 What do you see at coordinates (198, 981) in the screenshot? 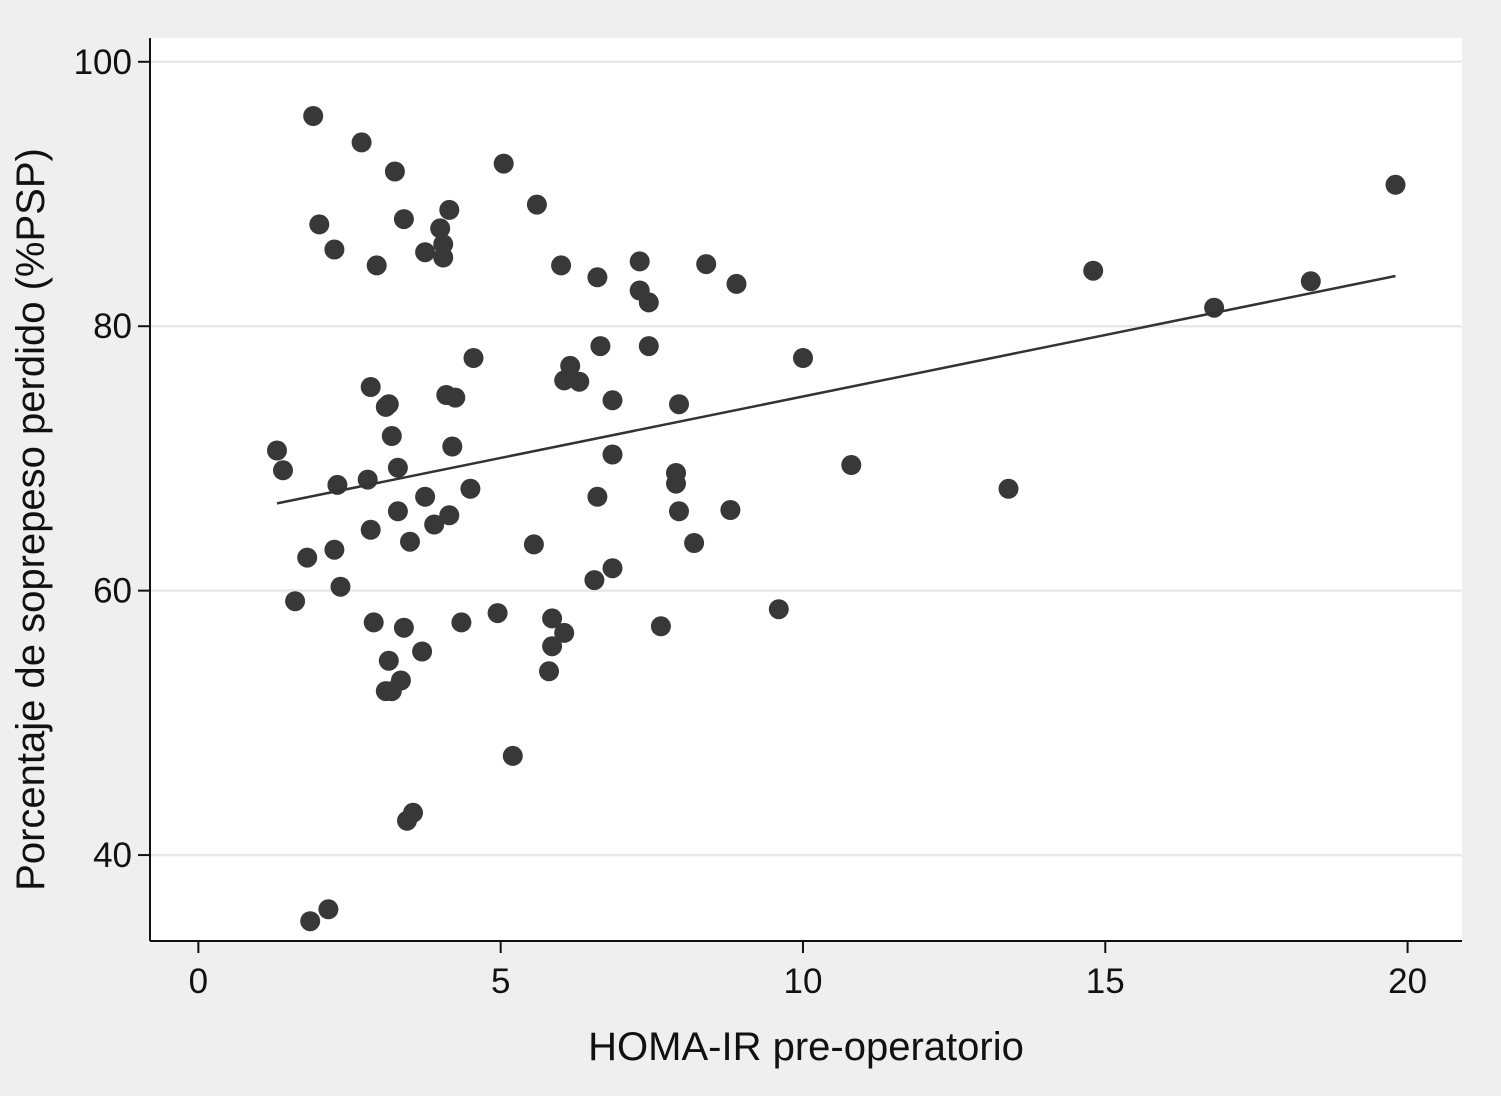
I see `x-tick-label-0: 0` at bounding box center [198, 981].